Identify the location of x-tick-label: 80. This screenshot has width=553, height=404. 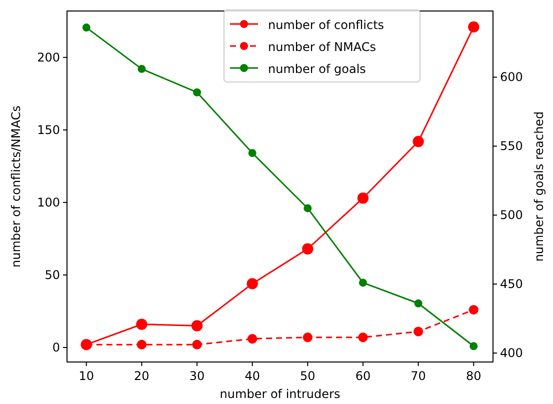
(474, 376).